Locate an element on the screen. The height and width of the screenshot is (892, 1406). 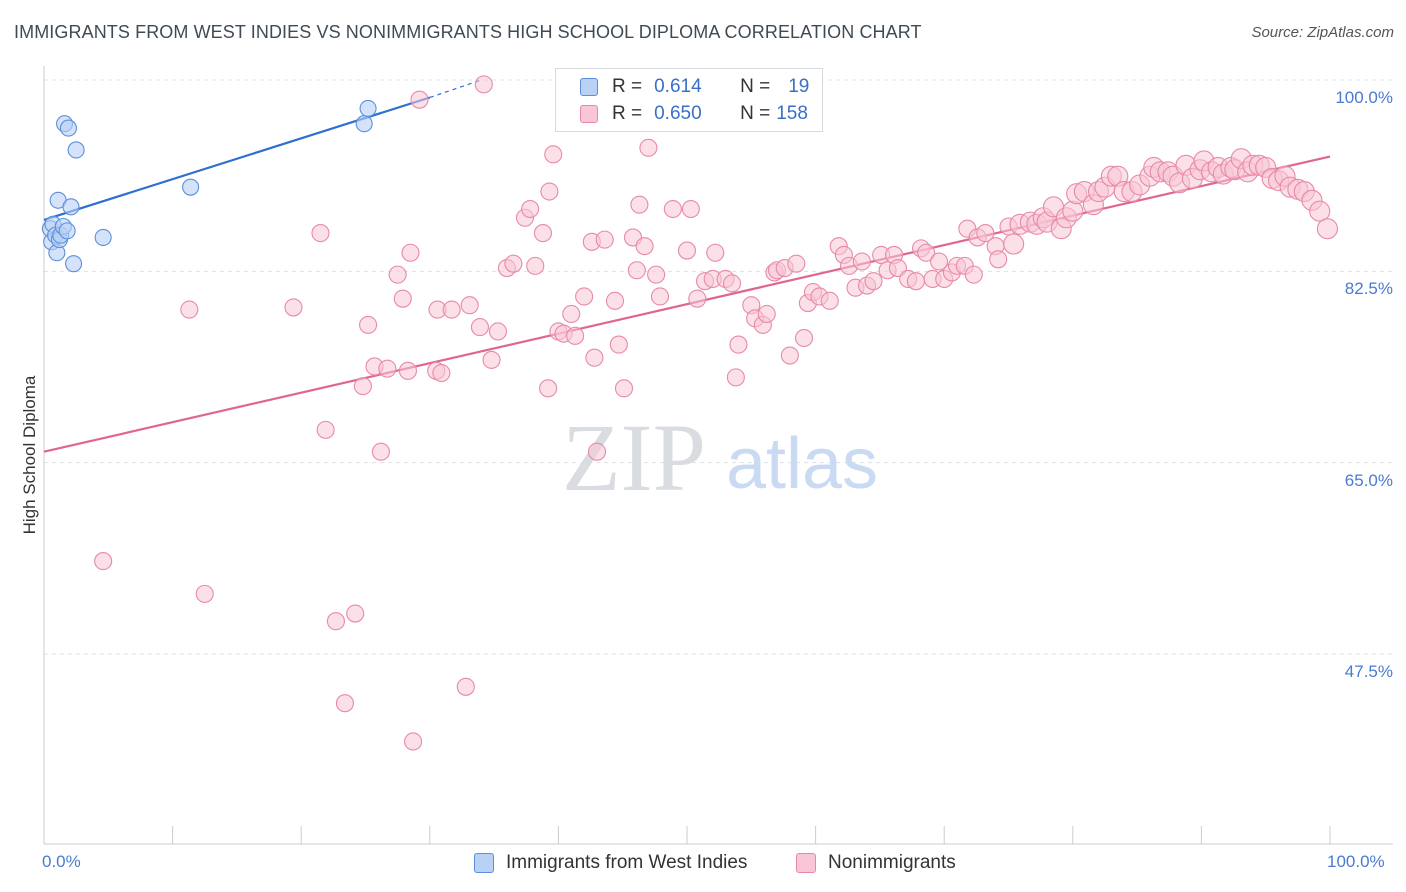
legend-n-value-nonimmigrants: 158 is located at coordinates (792, 113).